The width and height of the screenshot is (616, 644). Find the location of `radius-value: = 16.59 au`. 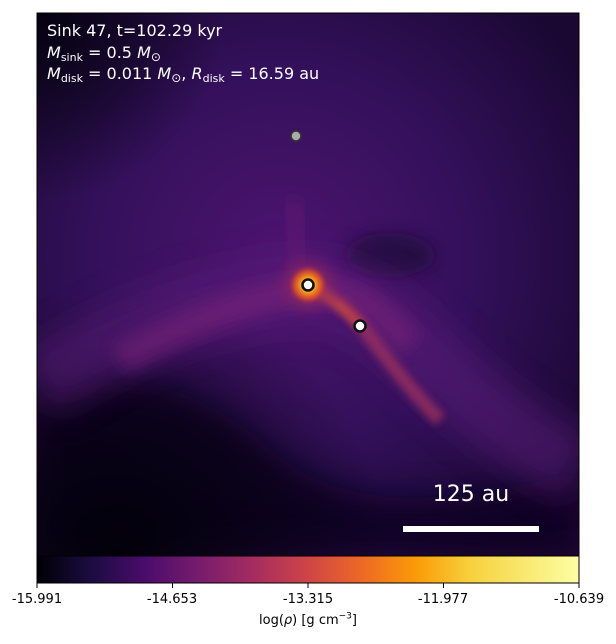

radius-value: = 16.59 au is located at coordinates (272, 73).